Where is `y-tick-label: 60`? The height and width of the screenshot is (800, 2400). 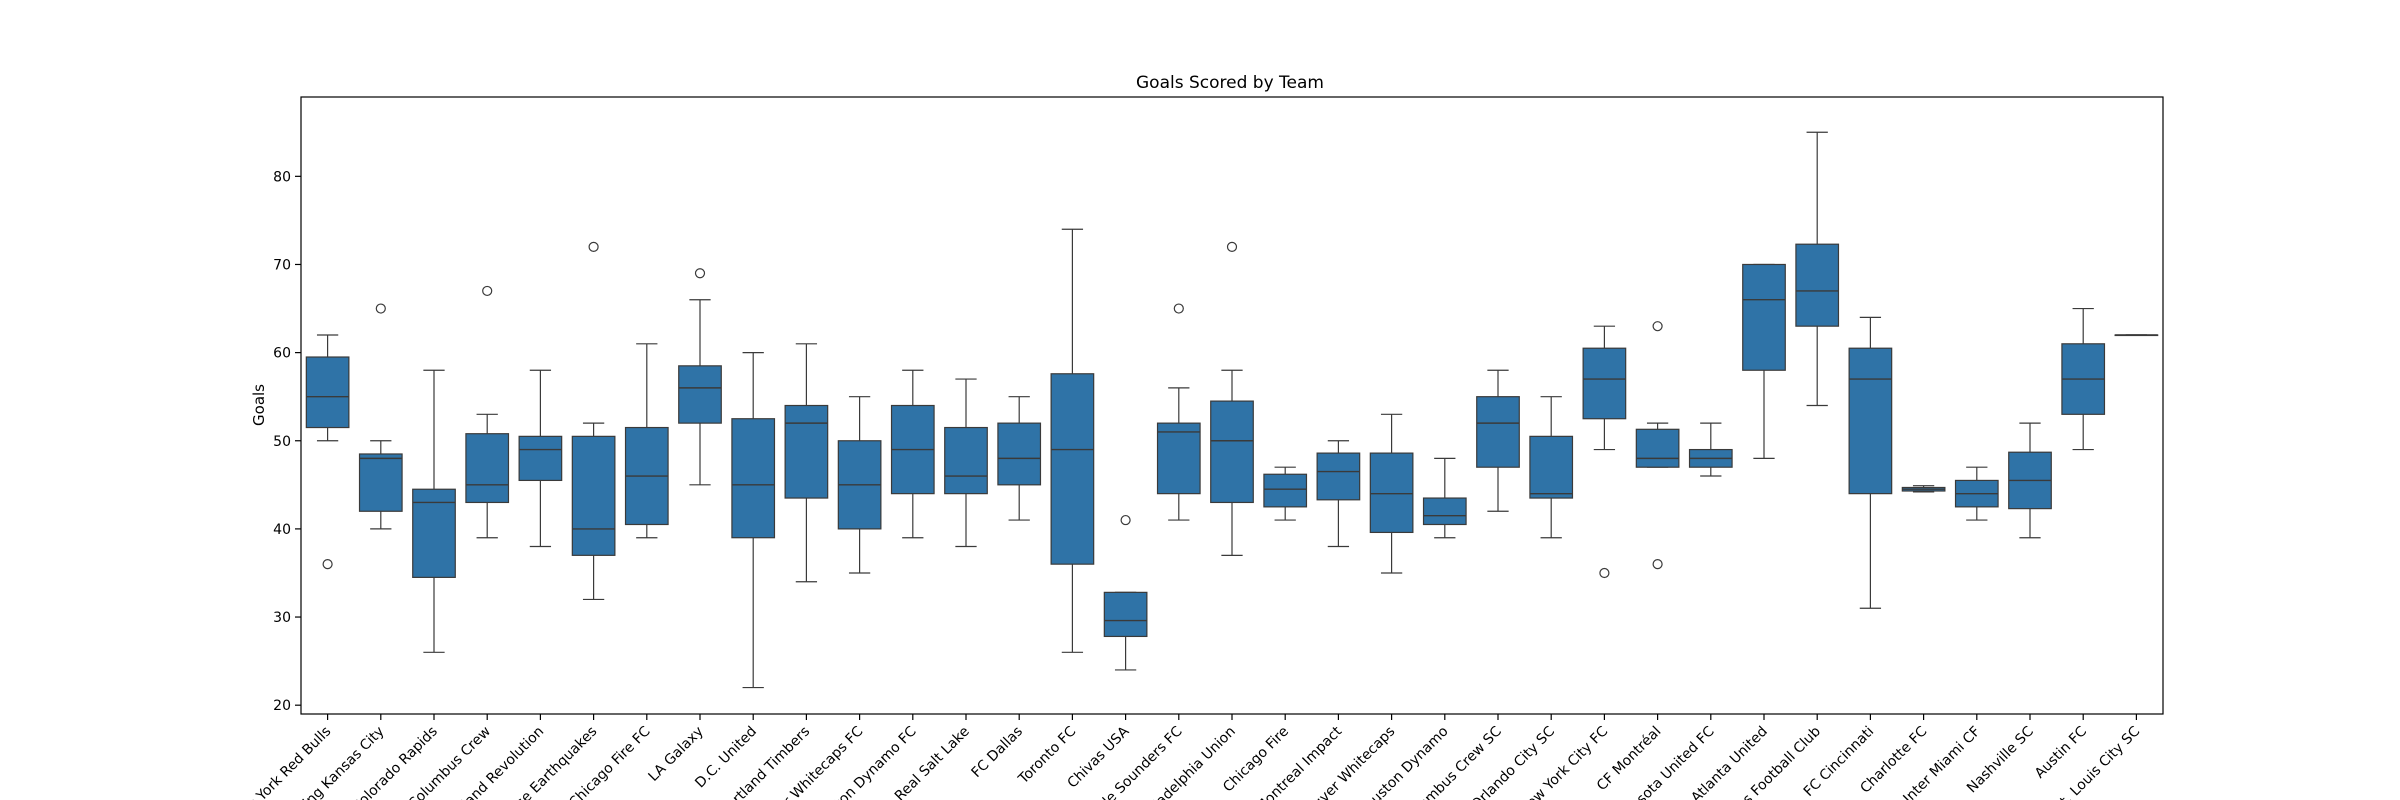 y-tick-label: 60 is located at coordinates (282, 354).